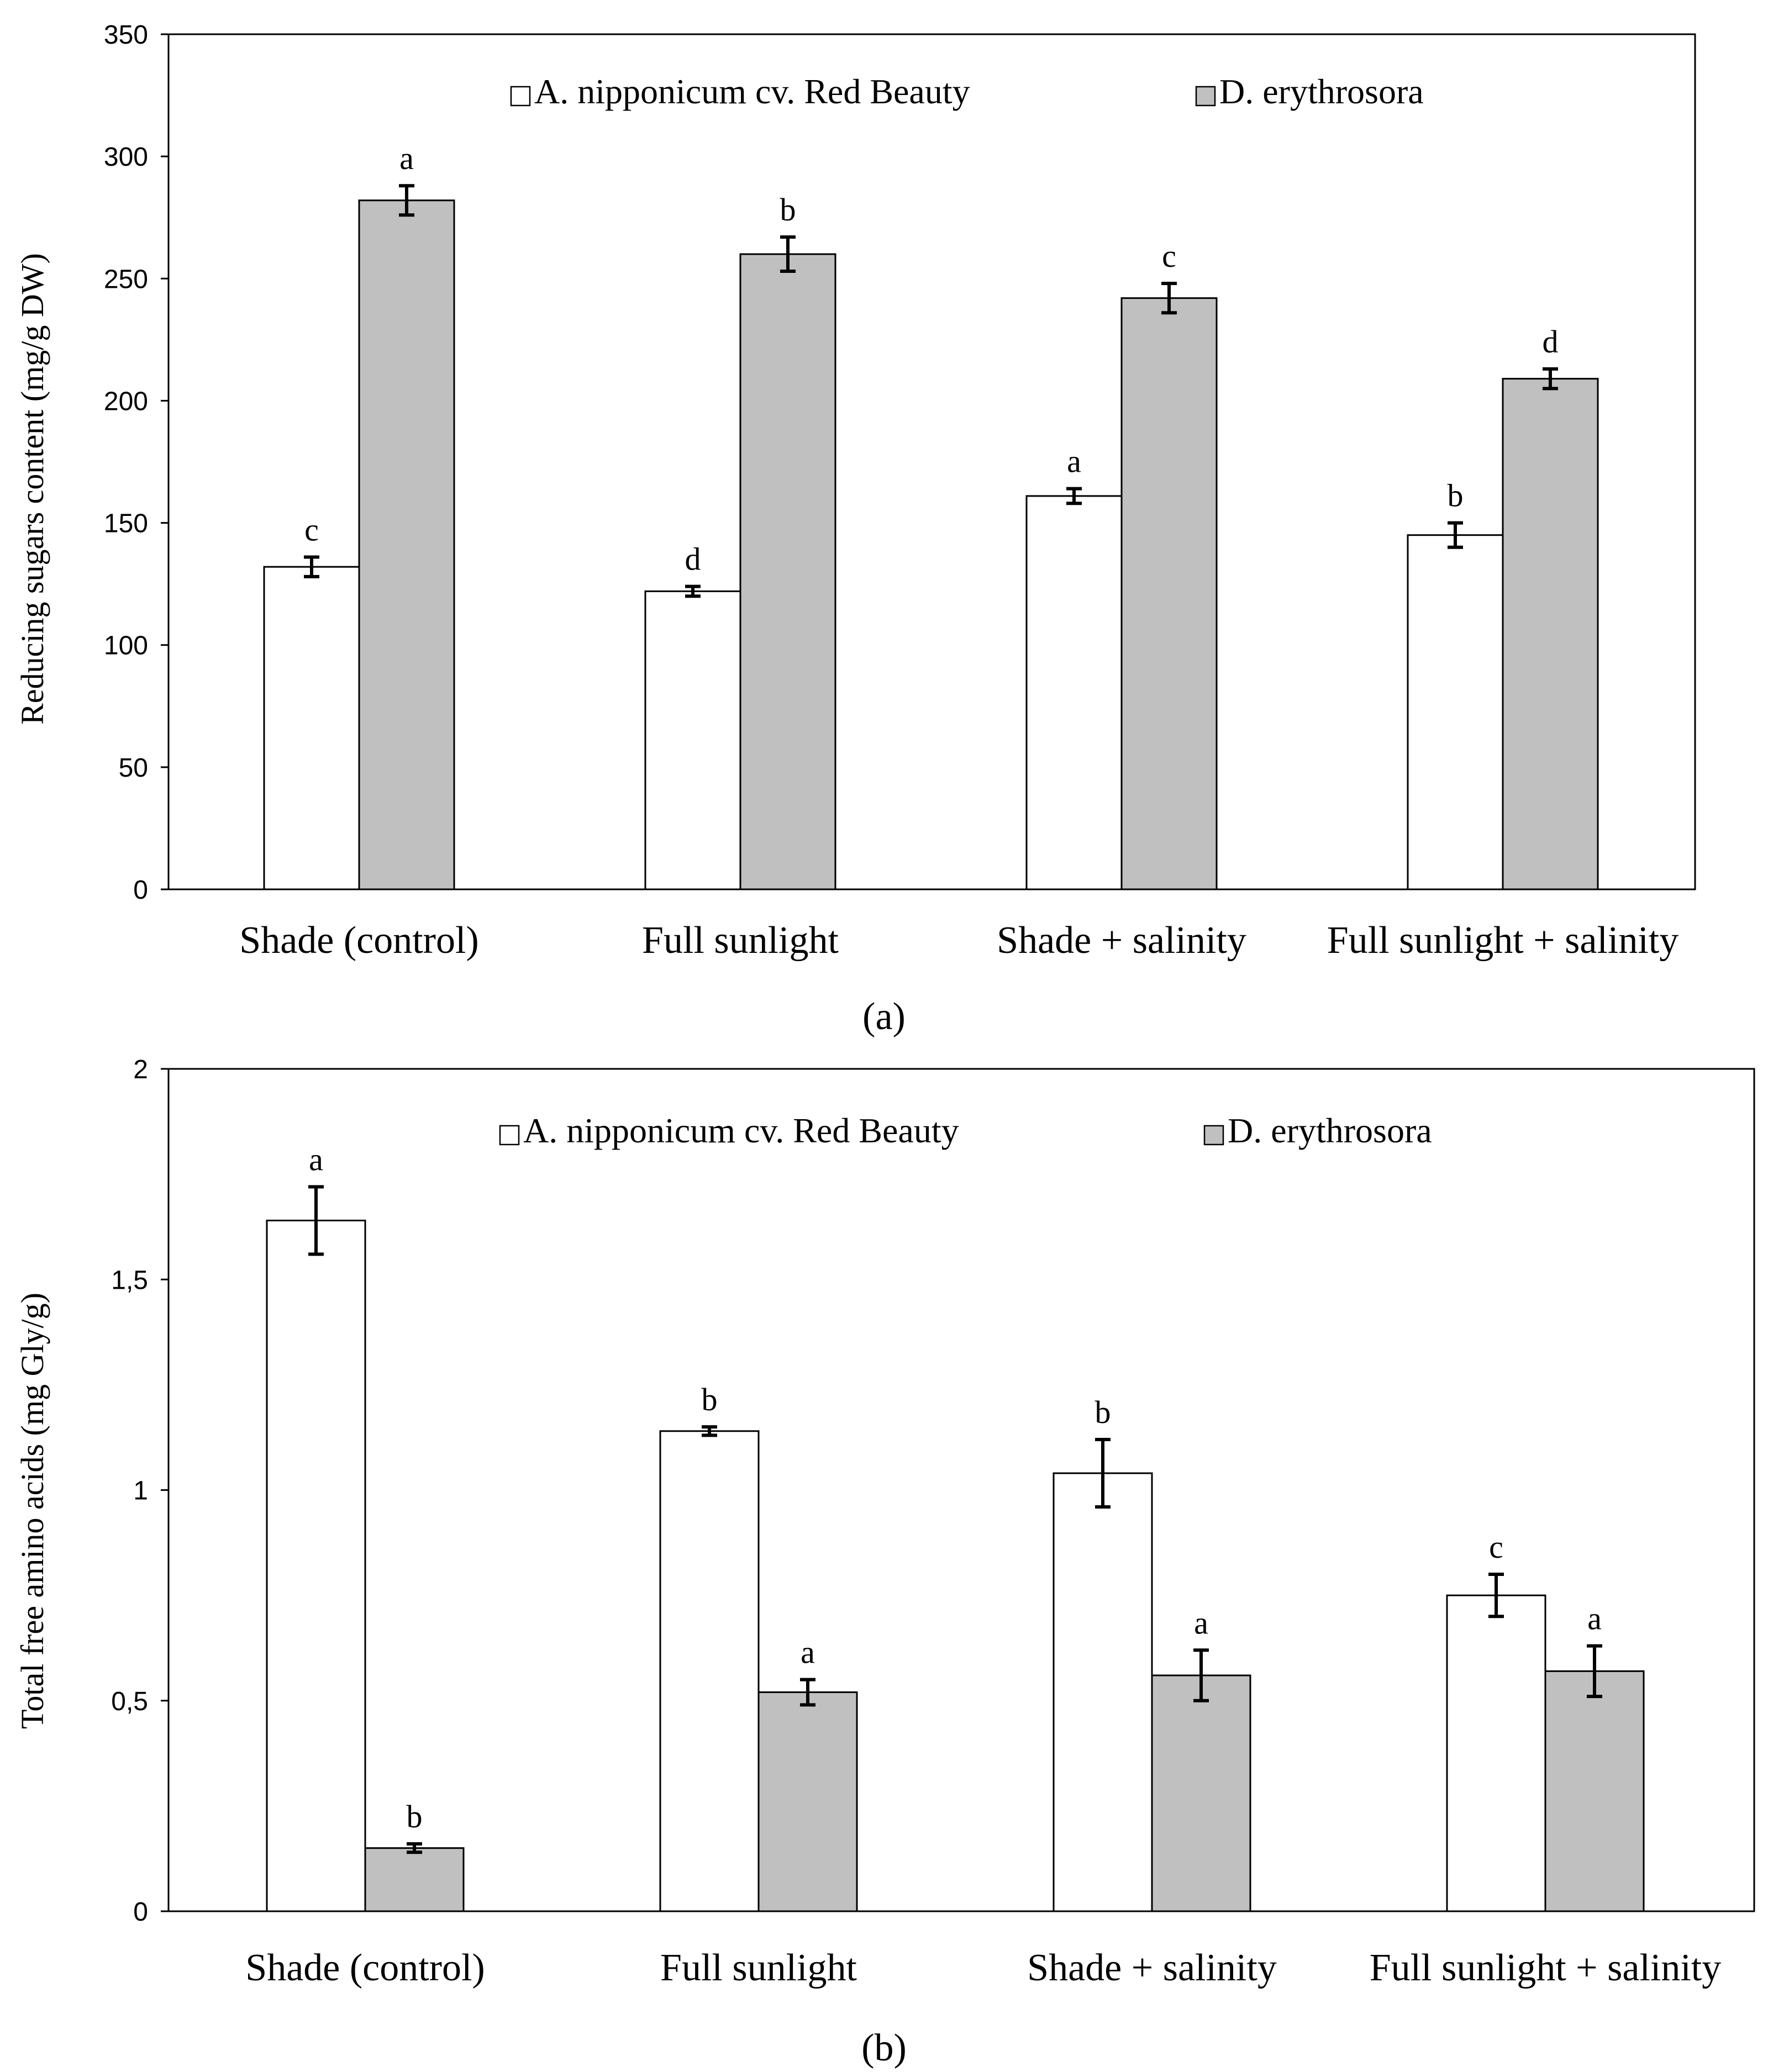 The image size is (1768, 2072). Describe the element at coordinates (32, 1511) in the screenshot. I see `y-axis-title: Total free amino acids (mg Gly/g)` at that location.